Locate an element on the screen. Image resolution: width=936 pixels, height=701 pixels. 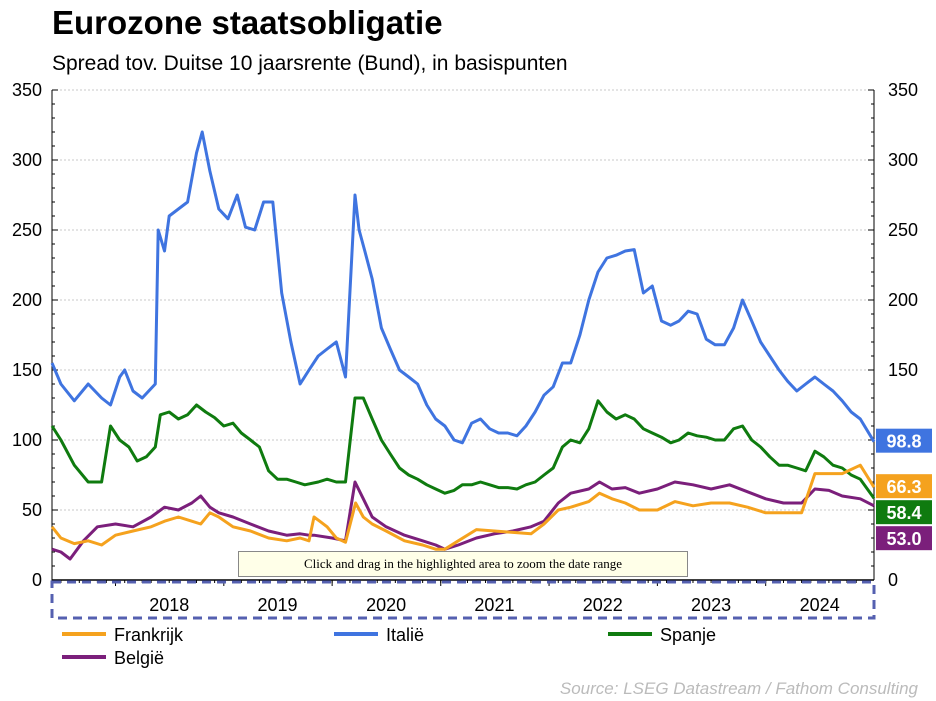
y-tick-label: 350 is located at coordinates (27, 90).